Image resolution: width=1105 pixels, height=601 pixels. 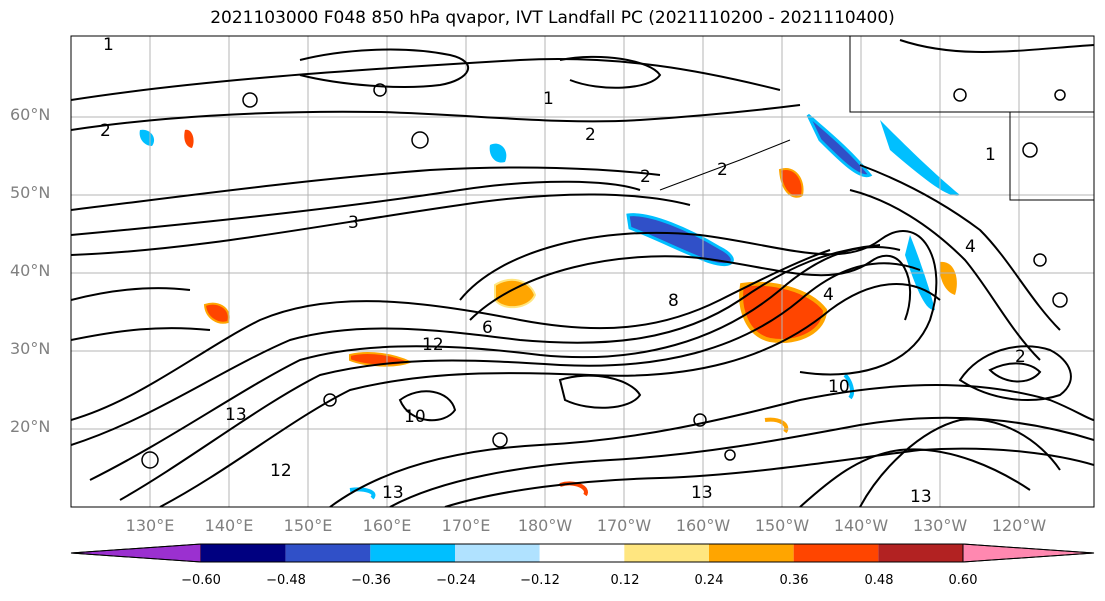 I want to click on lat-label: 30°N, so click(x=30, y=348).